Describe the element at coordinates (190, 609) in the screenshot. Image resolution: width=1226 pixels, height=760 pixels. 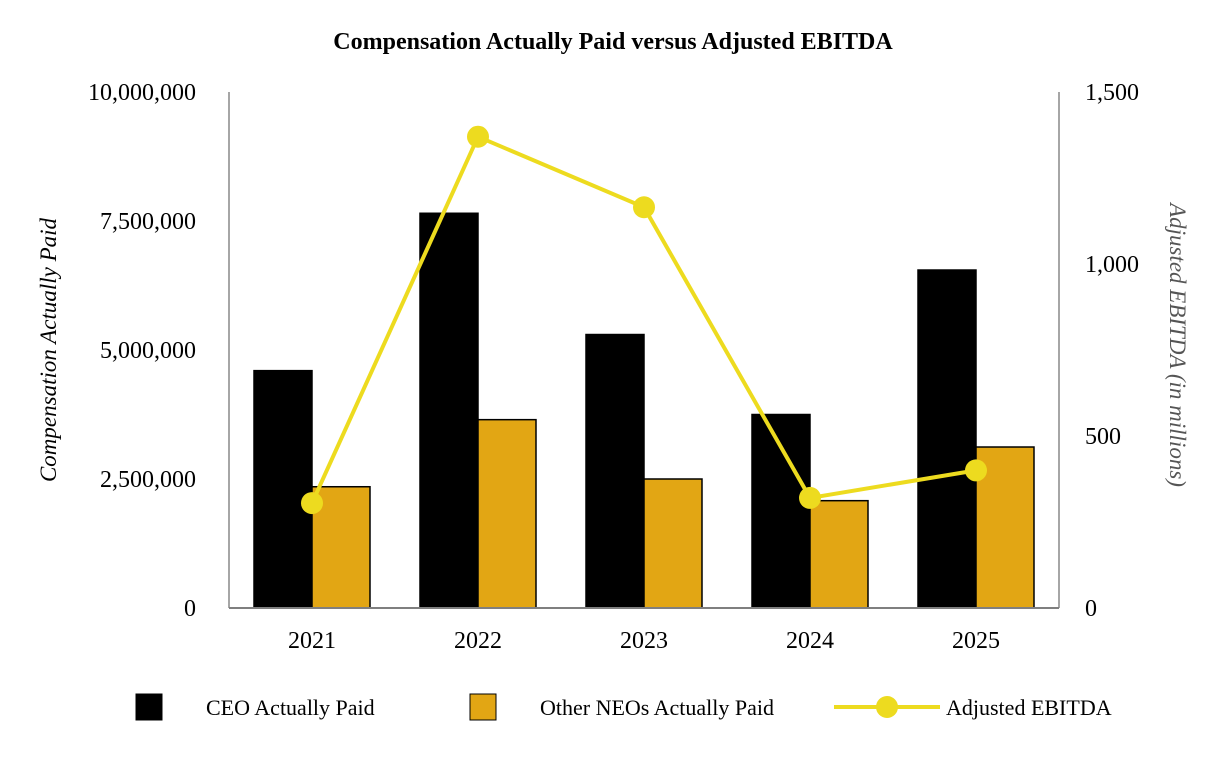
I see `left-y-tick-label: 0` at that location.